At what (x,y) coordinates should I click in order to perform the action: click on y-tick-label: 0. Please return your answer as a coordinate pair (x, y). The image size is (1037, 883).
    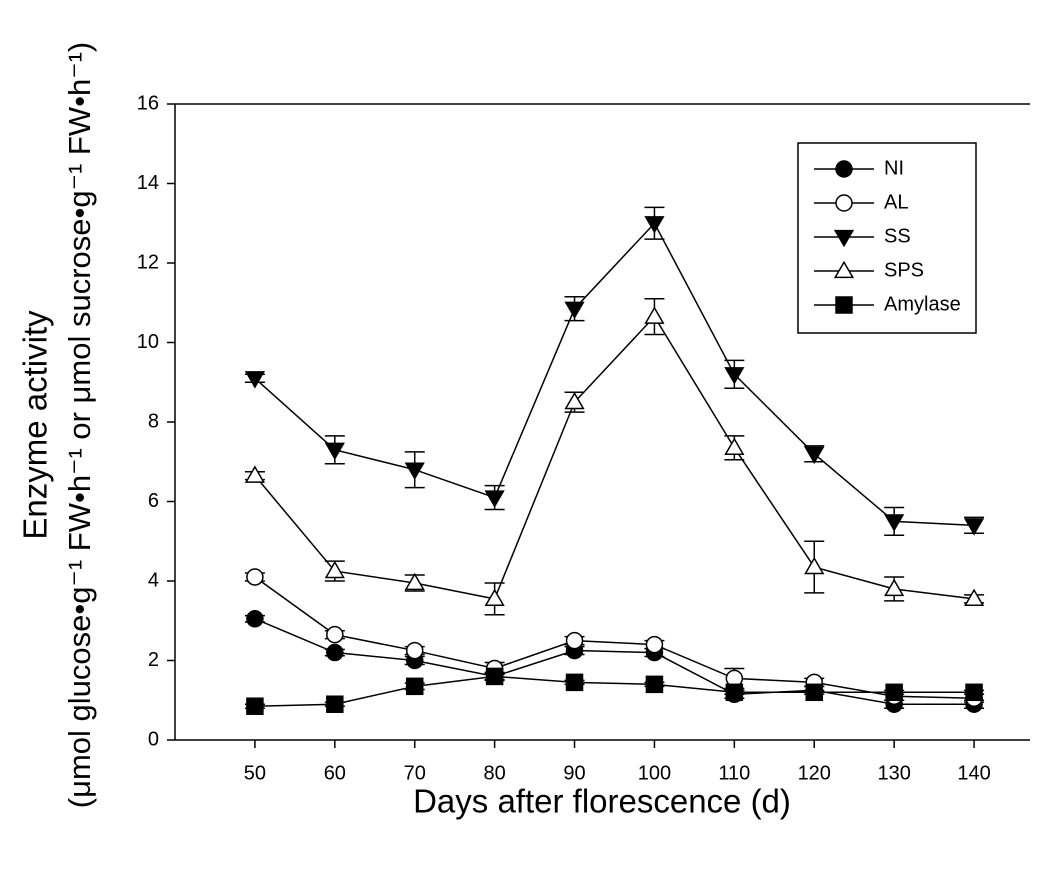
    Looking at the image, I should click on (153, 739).